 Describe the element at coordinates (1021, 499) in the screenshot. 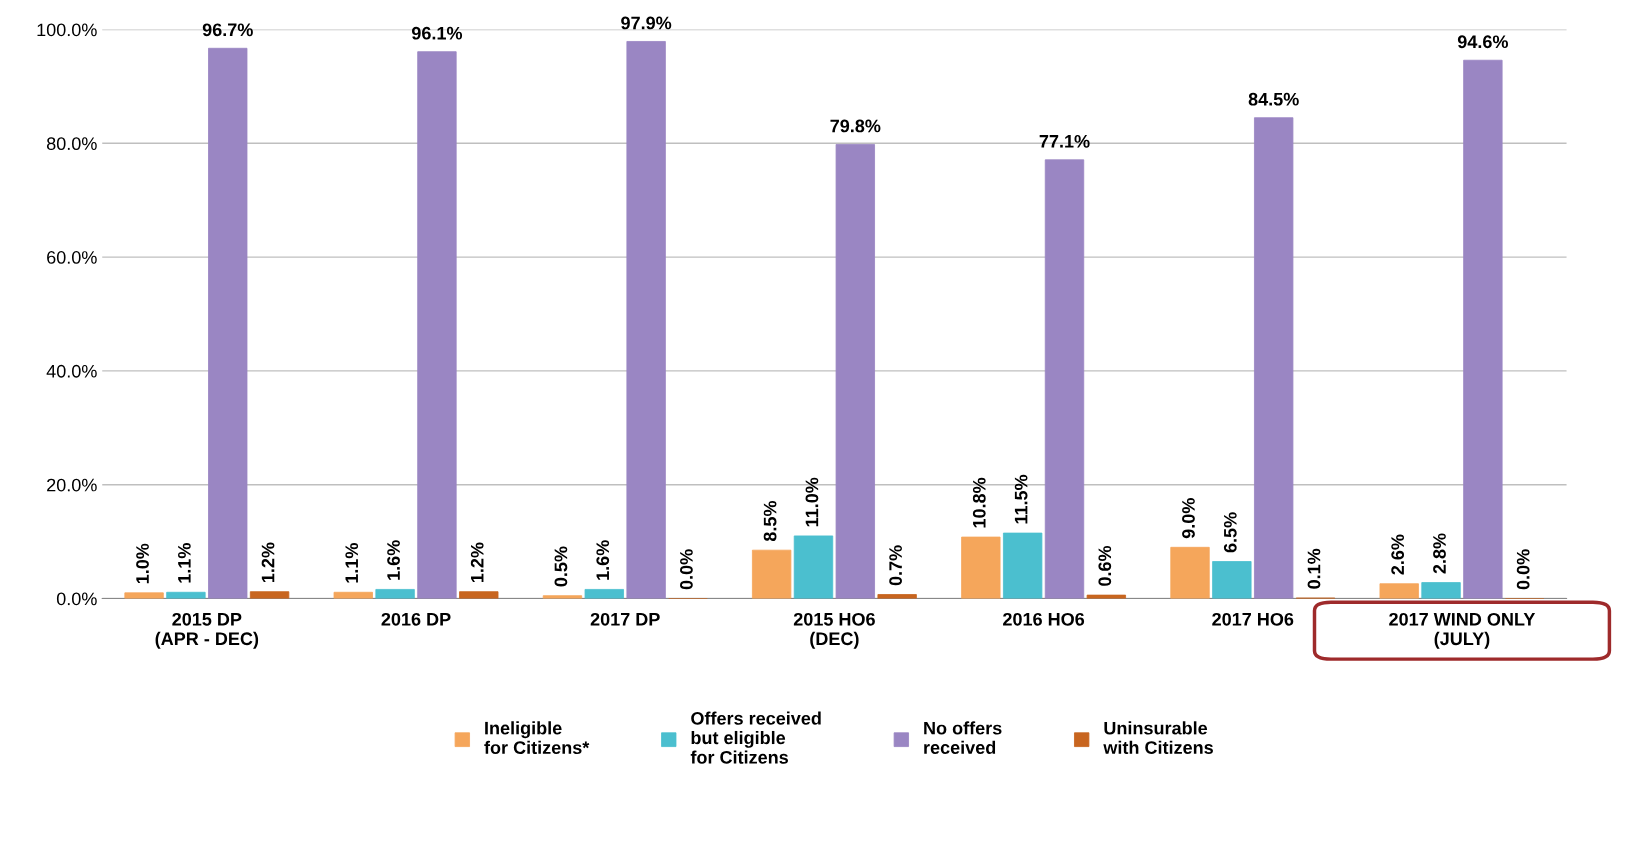

I see `data-label: 11.5%` at that location.